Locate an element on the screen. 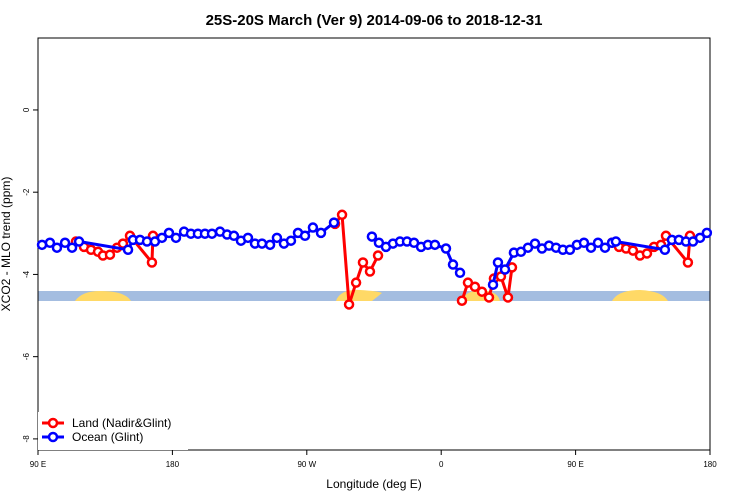  y-tick-label: 0 is located at coordinates (26, 109).